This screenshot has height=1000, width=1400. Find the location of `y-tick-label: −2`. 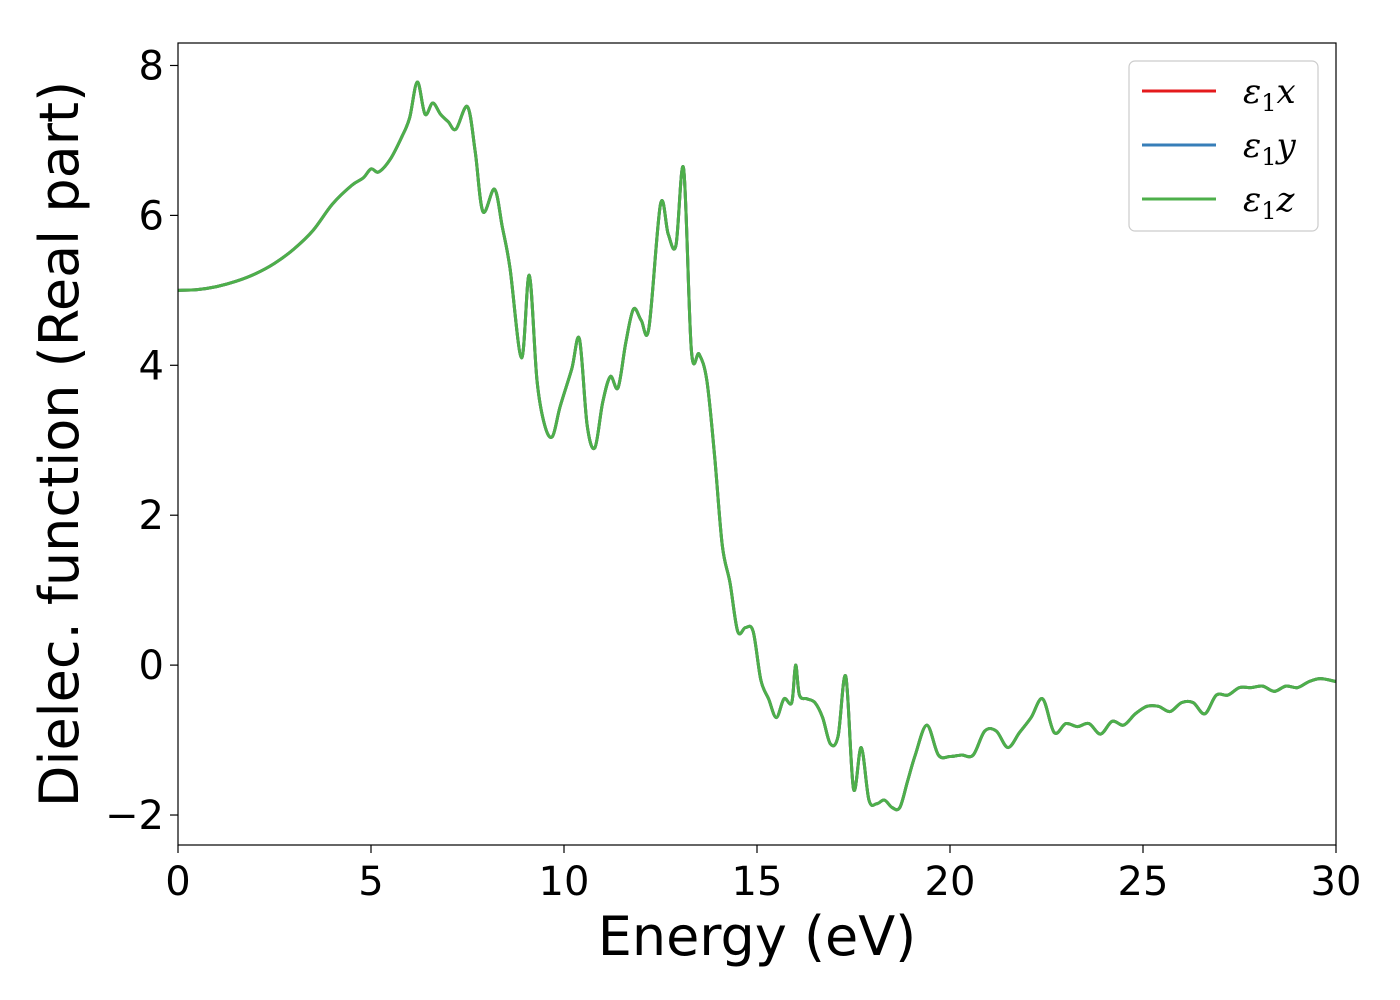

y-tick-label: −2 is located at coordinates (134, 816).